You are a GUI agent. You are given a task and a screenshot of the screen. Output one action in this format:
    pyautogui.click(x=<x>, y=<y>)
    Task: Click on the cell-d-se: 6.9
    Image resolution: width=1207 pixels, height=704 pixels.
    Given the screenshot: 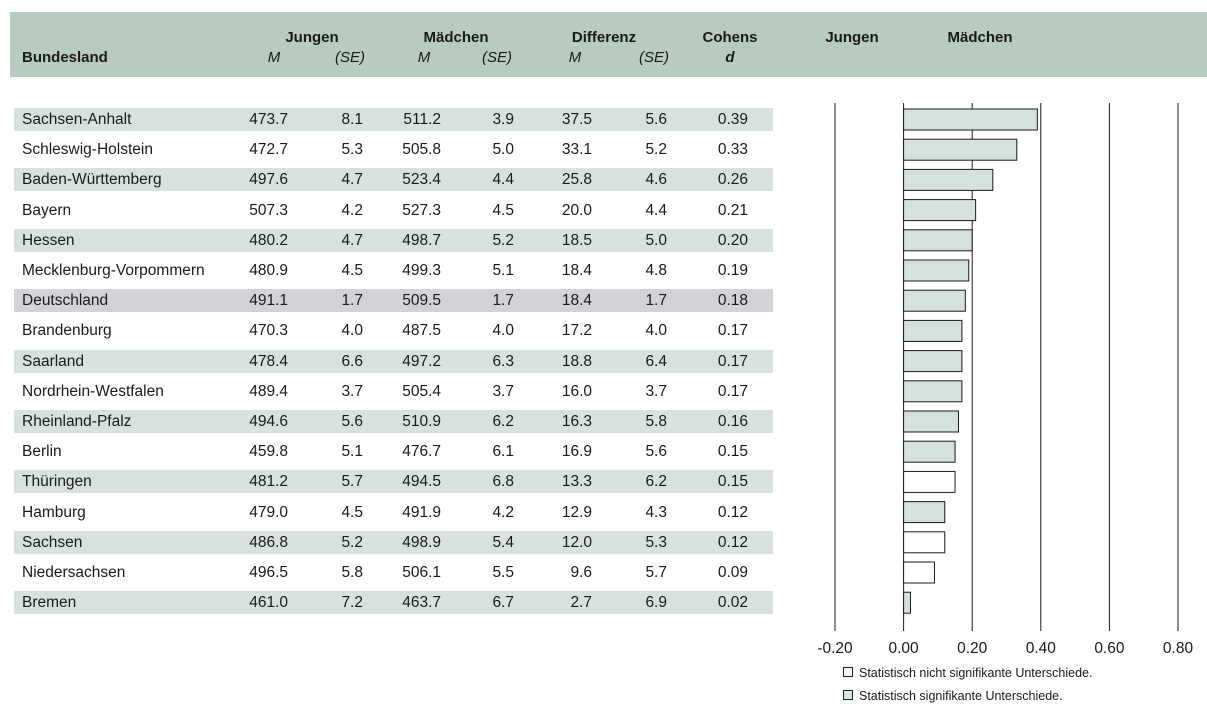 What is the action you would take?
    pyautogui.click(x=656, y=603)
    